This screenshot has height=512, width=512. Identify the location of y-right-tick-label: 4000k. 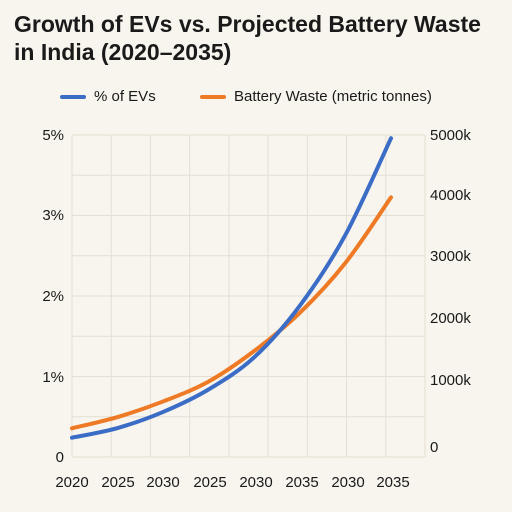
(450, 195).